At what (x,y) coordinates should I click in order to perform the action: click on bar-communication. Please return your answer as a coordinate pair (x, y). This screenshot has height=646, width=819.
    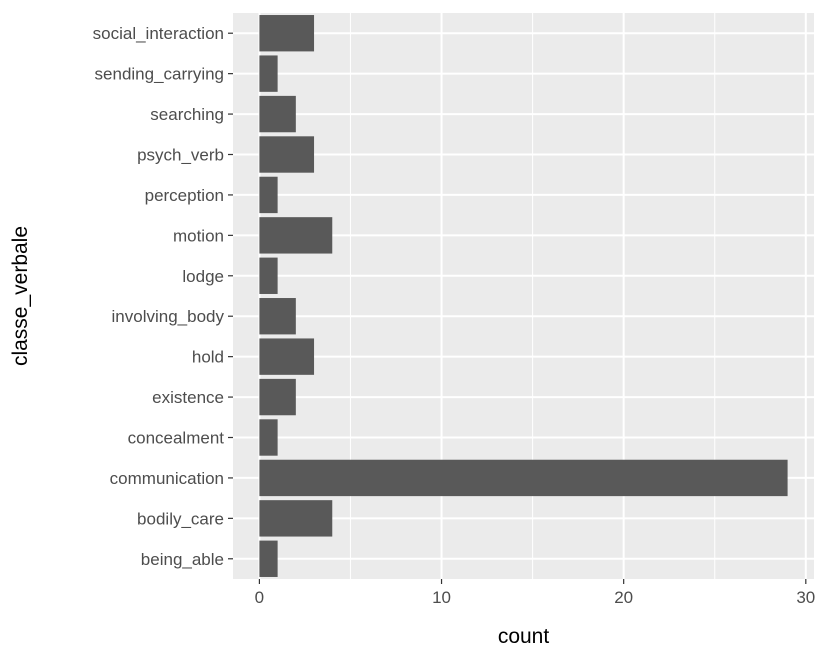
    Looking at the image, I should click on (523, 478).